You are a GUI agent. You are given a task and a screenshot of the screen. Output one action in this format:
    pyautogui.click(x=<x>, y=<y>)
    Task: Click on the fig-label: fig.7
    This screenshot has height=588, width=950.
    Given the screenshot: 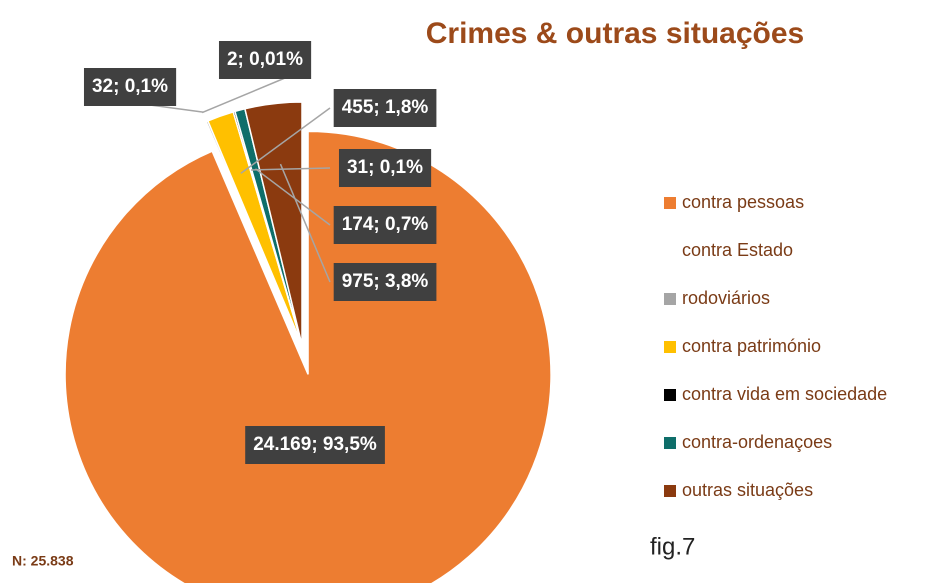 What is the action you would take?
    pyautogui.click(x=672, y=546)
    